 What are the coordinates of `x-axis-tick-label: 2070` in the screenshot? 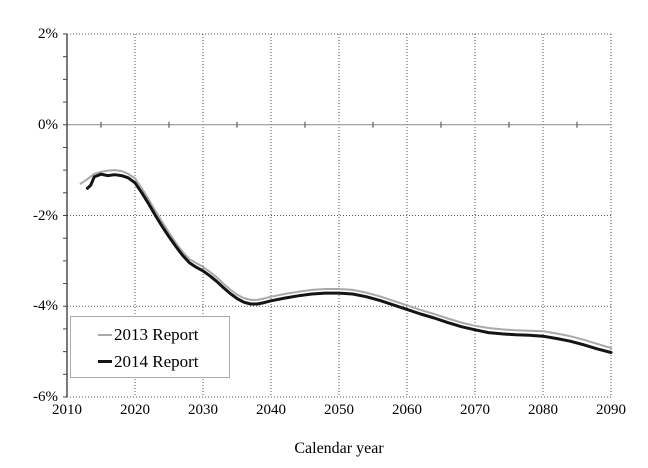 It's located at (475, 410).